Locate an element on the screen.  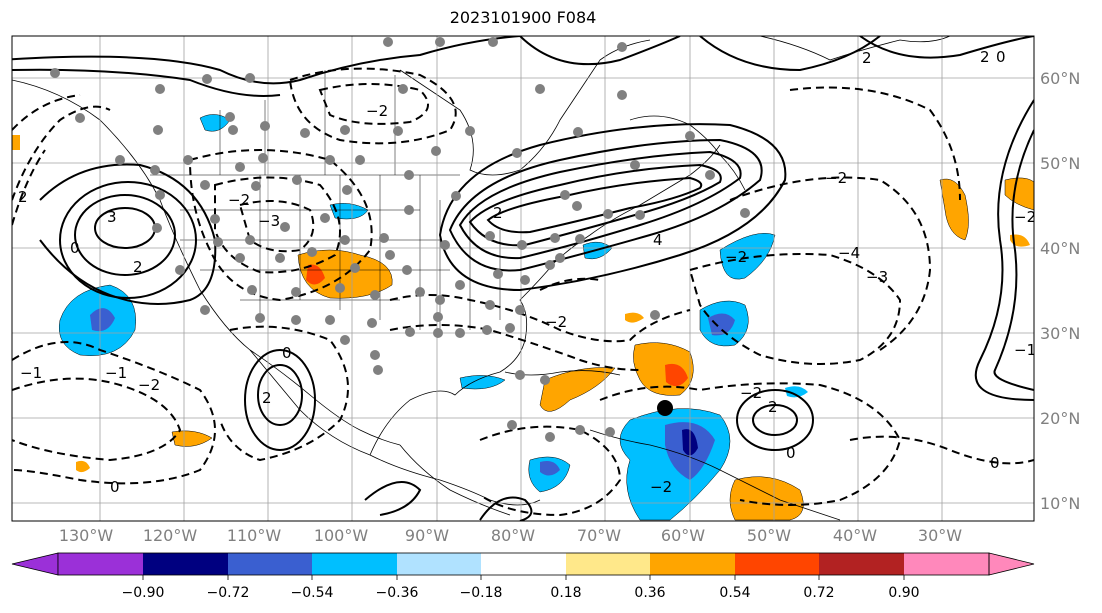
svg-text: 40°W is located at coordinates (855, 535).